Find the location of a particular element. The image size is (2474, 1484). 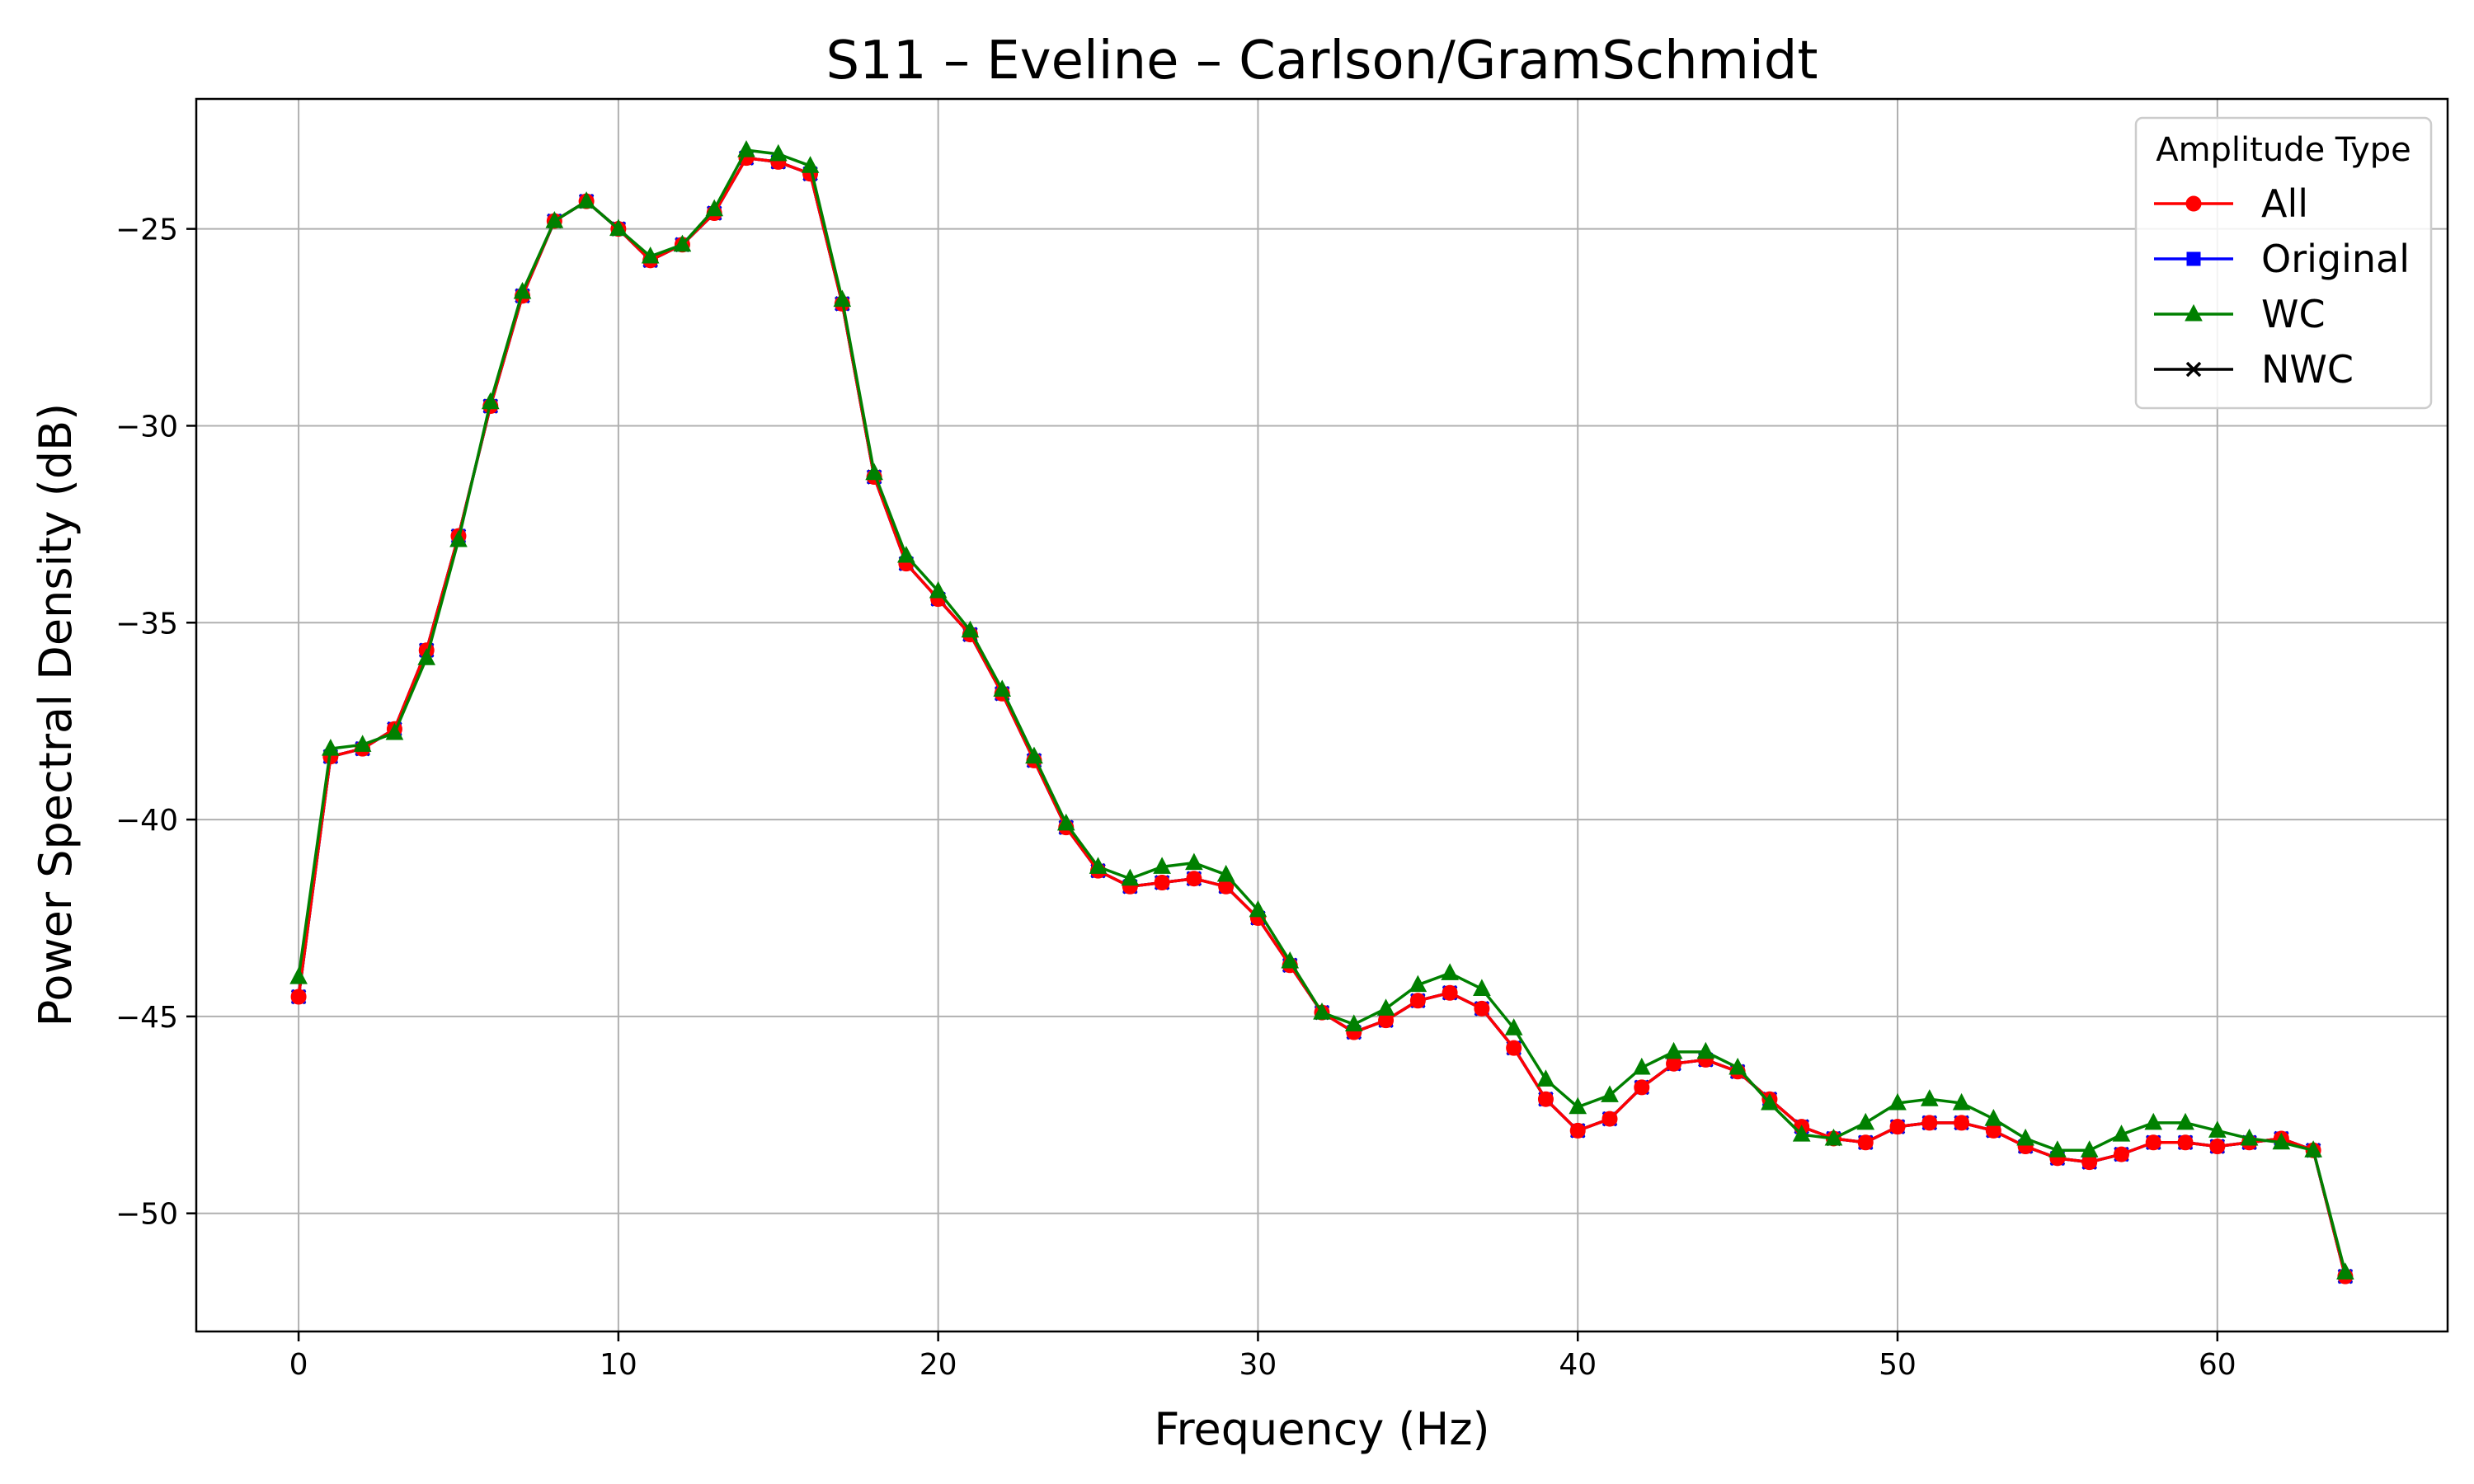

y-tick-label: −45 is located at coordinates (146, 1018).